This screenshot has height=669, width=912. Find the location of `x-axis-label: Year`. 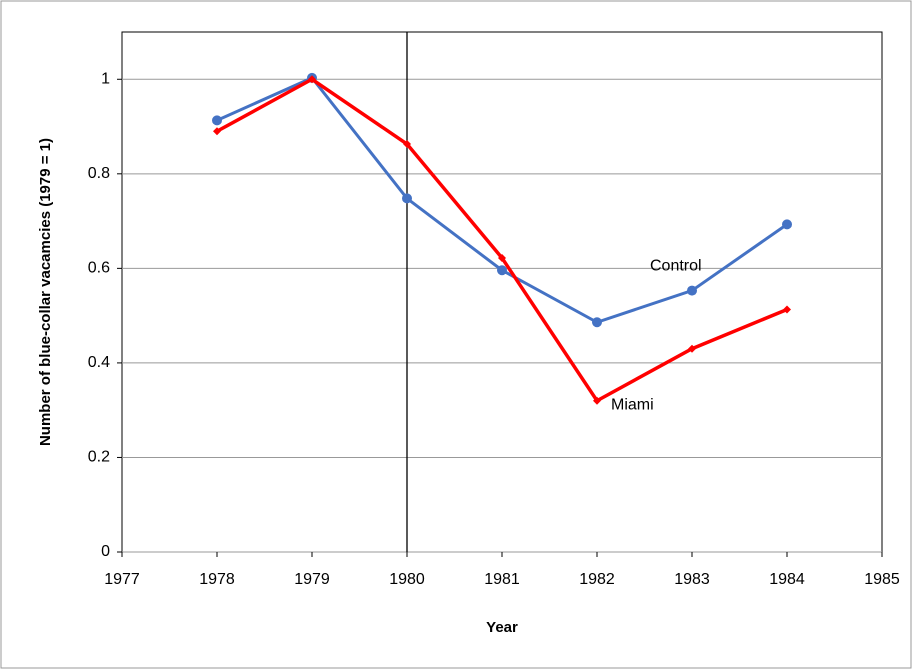

x-axis-label: Year is located at coordinates (502, 627).